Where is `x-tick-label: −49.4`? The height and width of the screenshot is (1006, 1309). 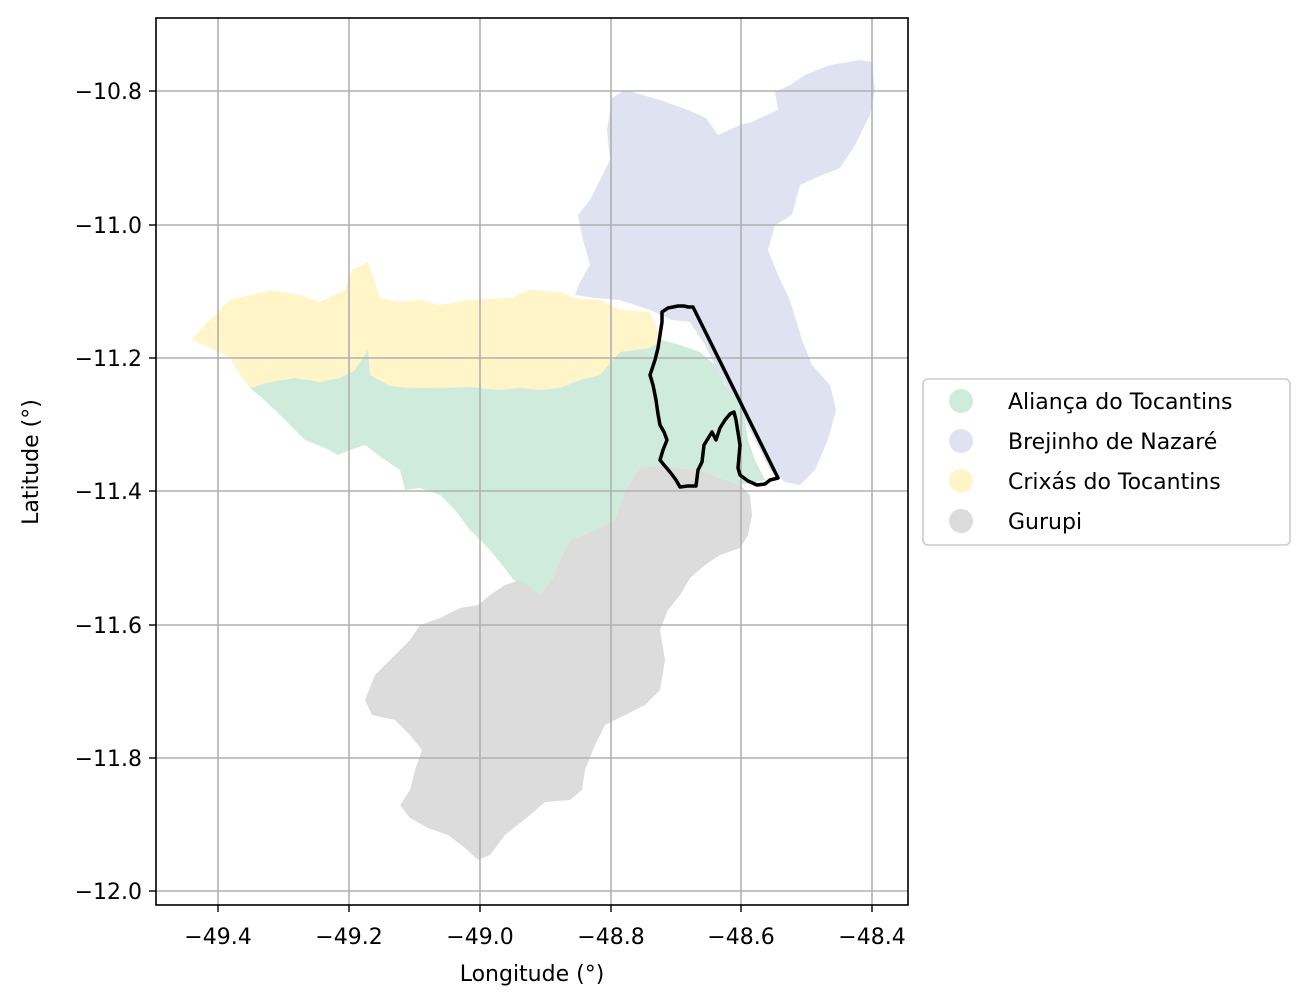
x-tick-label: −49.4 is located at coordinates (217, 937).